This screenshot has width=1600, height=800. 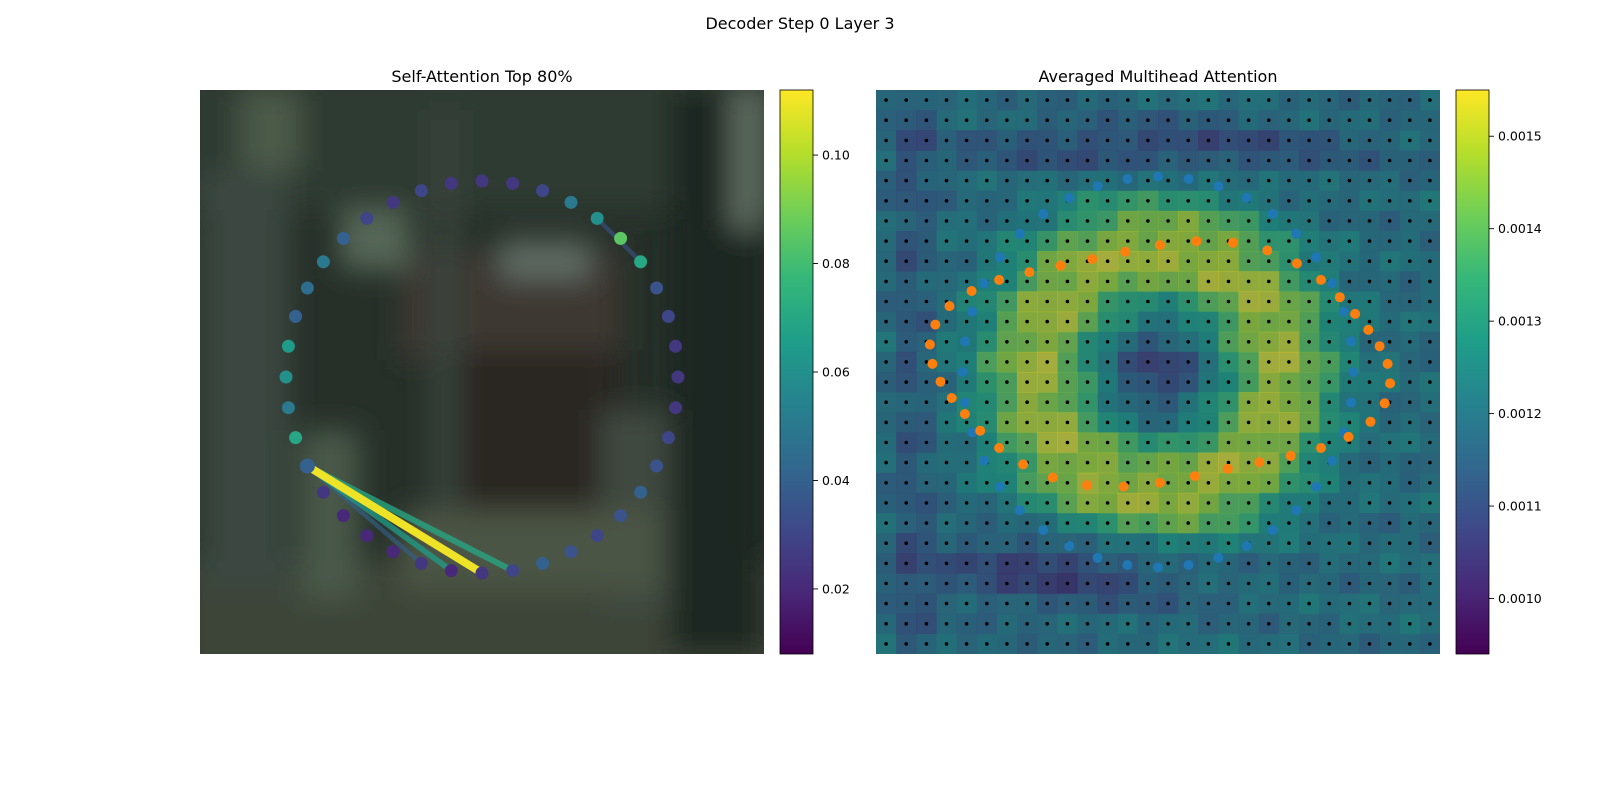 What do you see at coordinates (831, 372) in the screenshot?
I see `left-colorbar-ticks: 0.02 0.04 0.06 0.08 0.10` at bounding box center [831, 372].